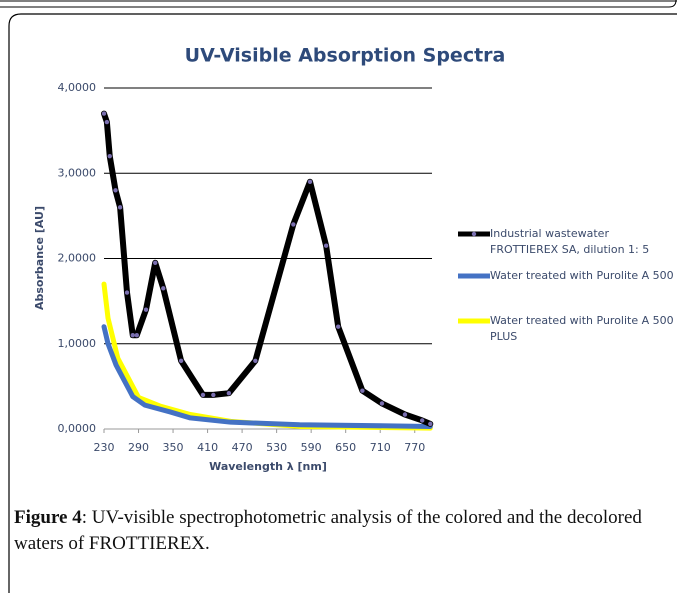 The image size is (677, 593). I want to click on x-axis-label: Wavelength λ [nm], so click(268, 466).